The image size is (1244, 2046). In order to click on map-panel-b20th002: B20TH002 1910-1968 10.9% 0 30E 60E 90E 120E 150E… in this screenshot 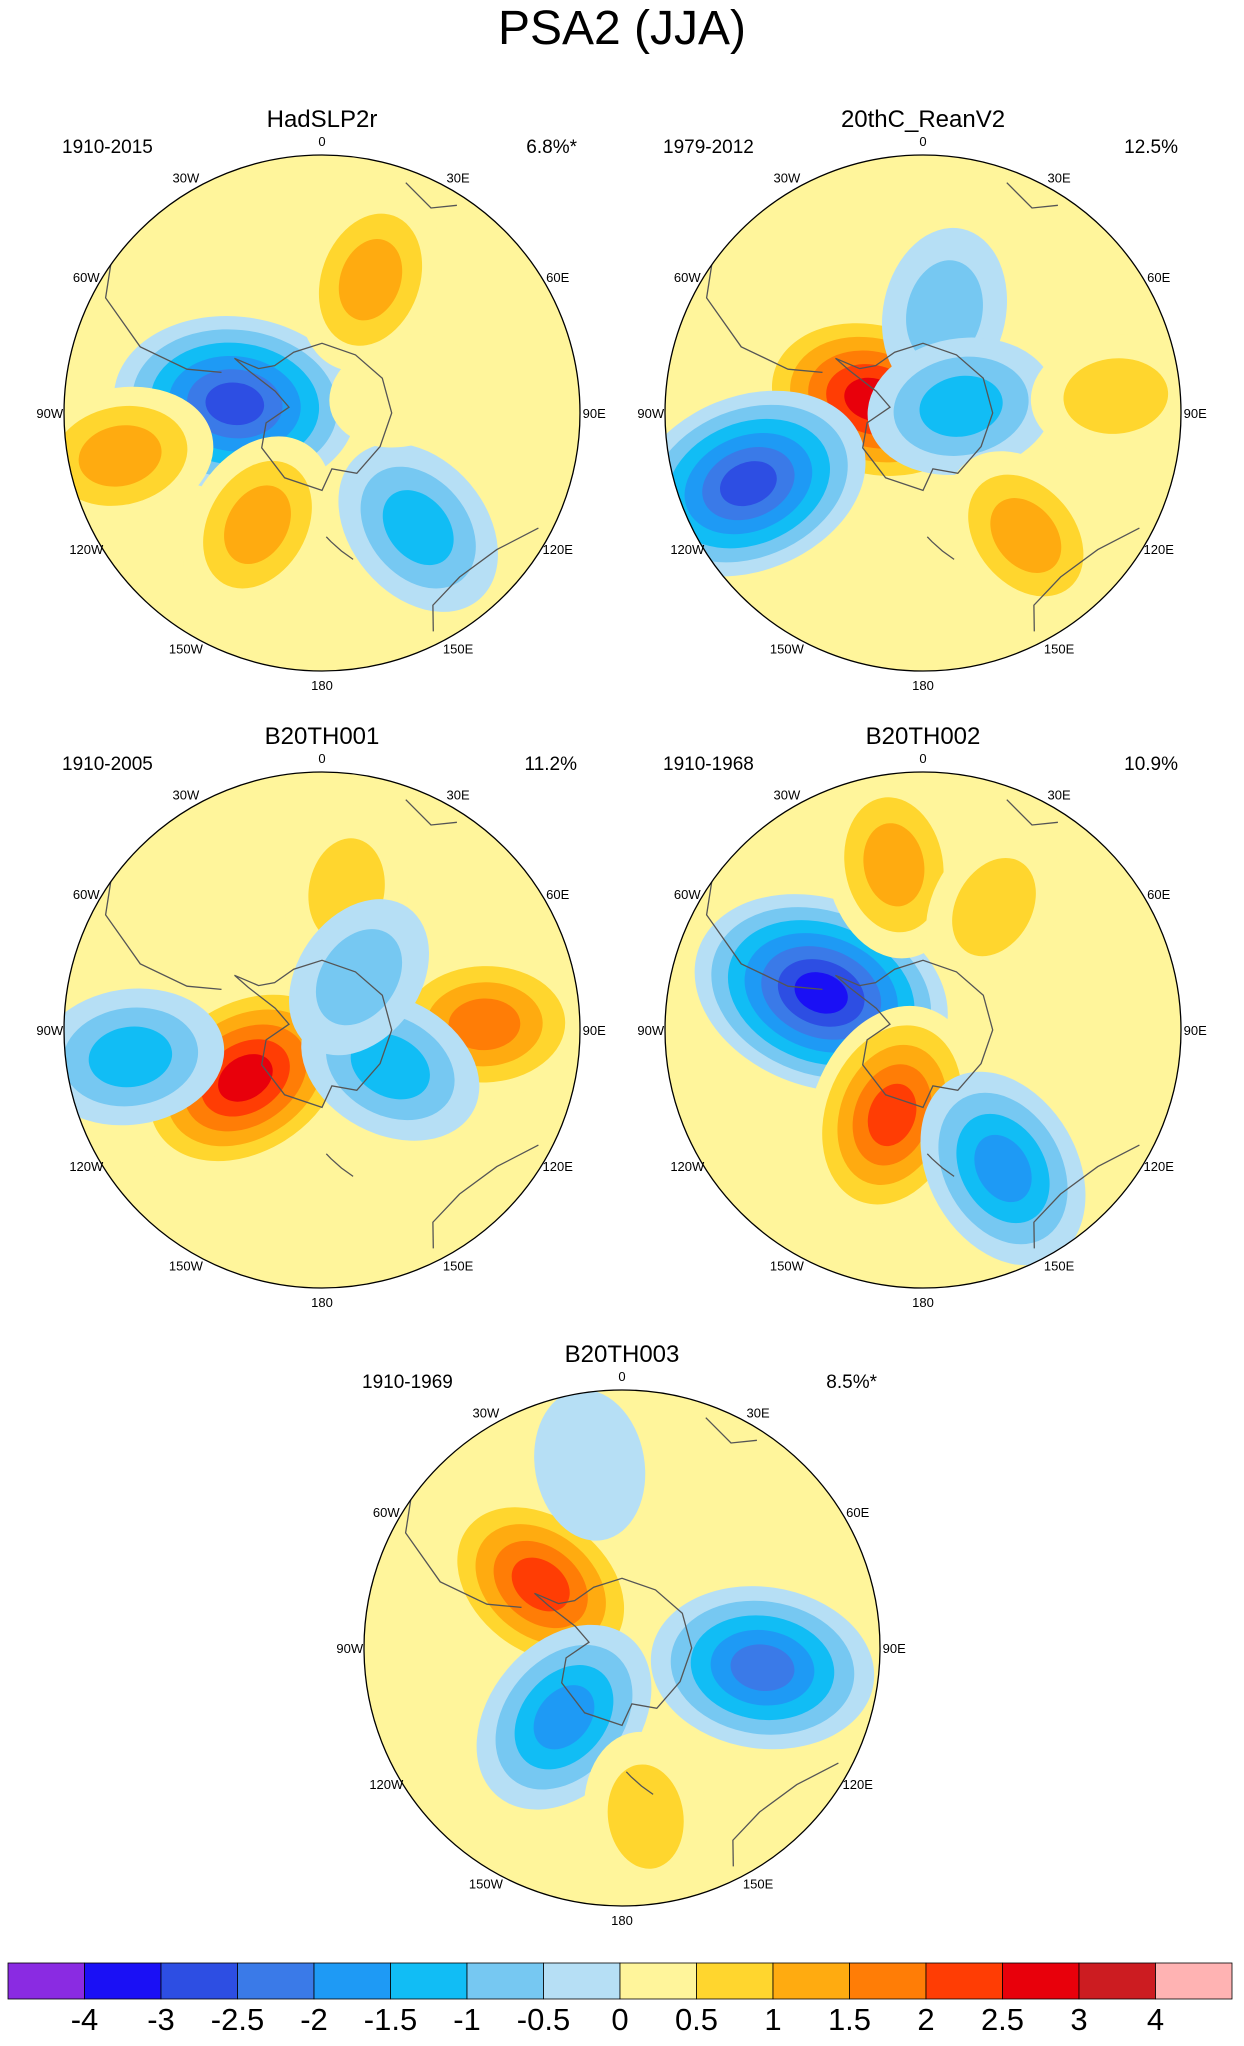, I will do `click(922, 1016)`.